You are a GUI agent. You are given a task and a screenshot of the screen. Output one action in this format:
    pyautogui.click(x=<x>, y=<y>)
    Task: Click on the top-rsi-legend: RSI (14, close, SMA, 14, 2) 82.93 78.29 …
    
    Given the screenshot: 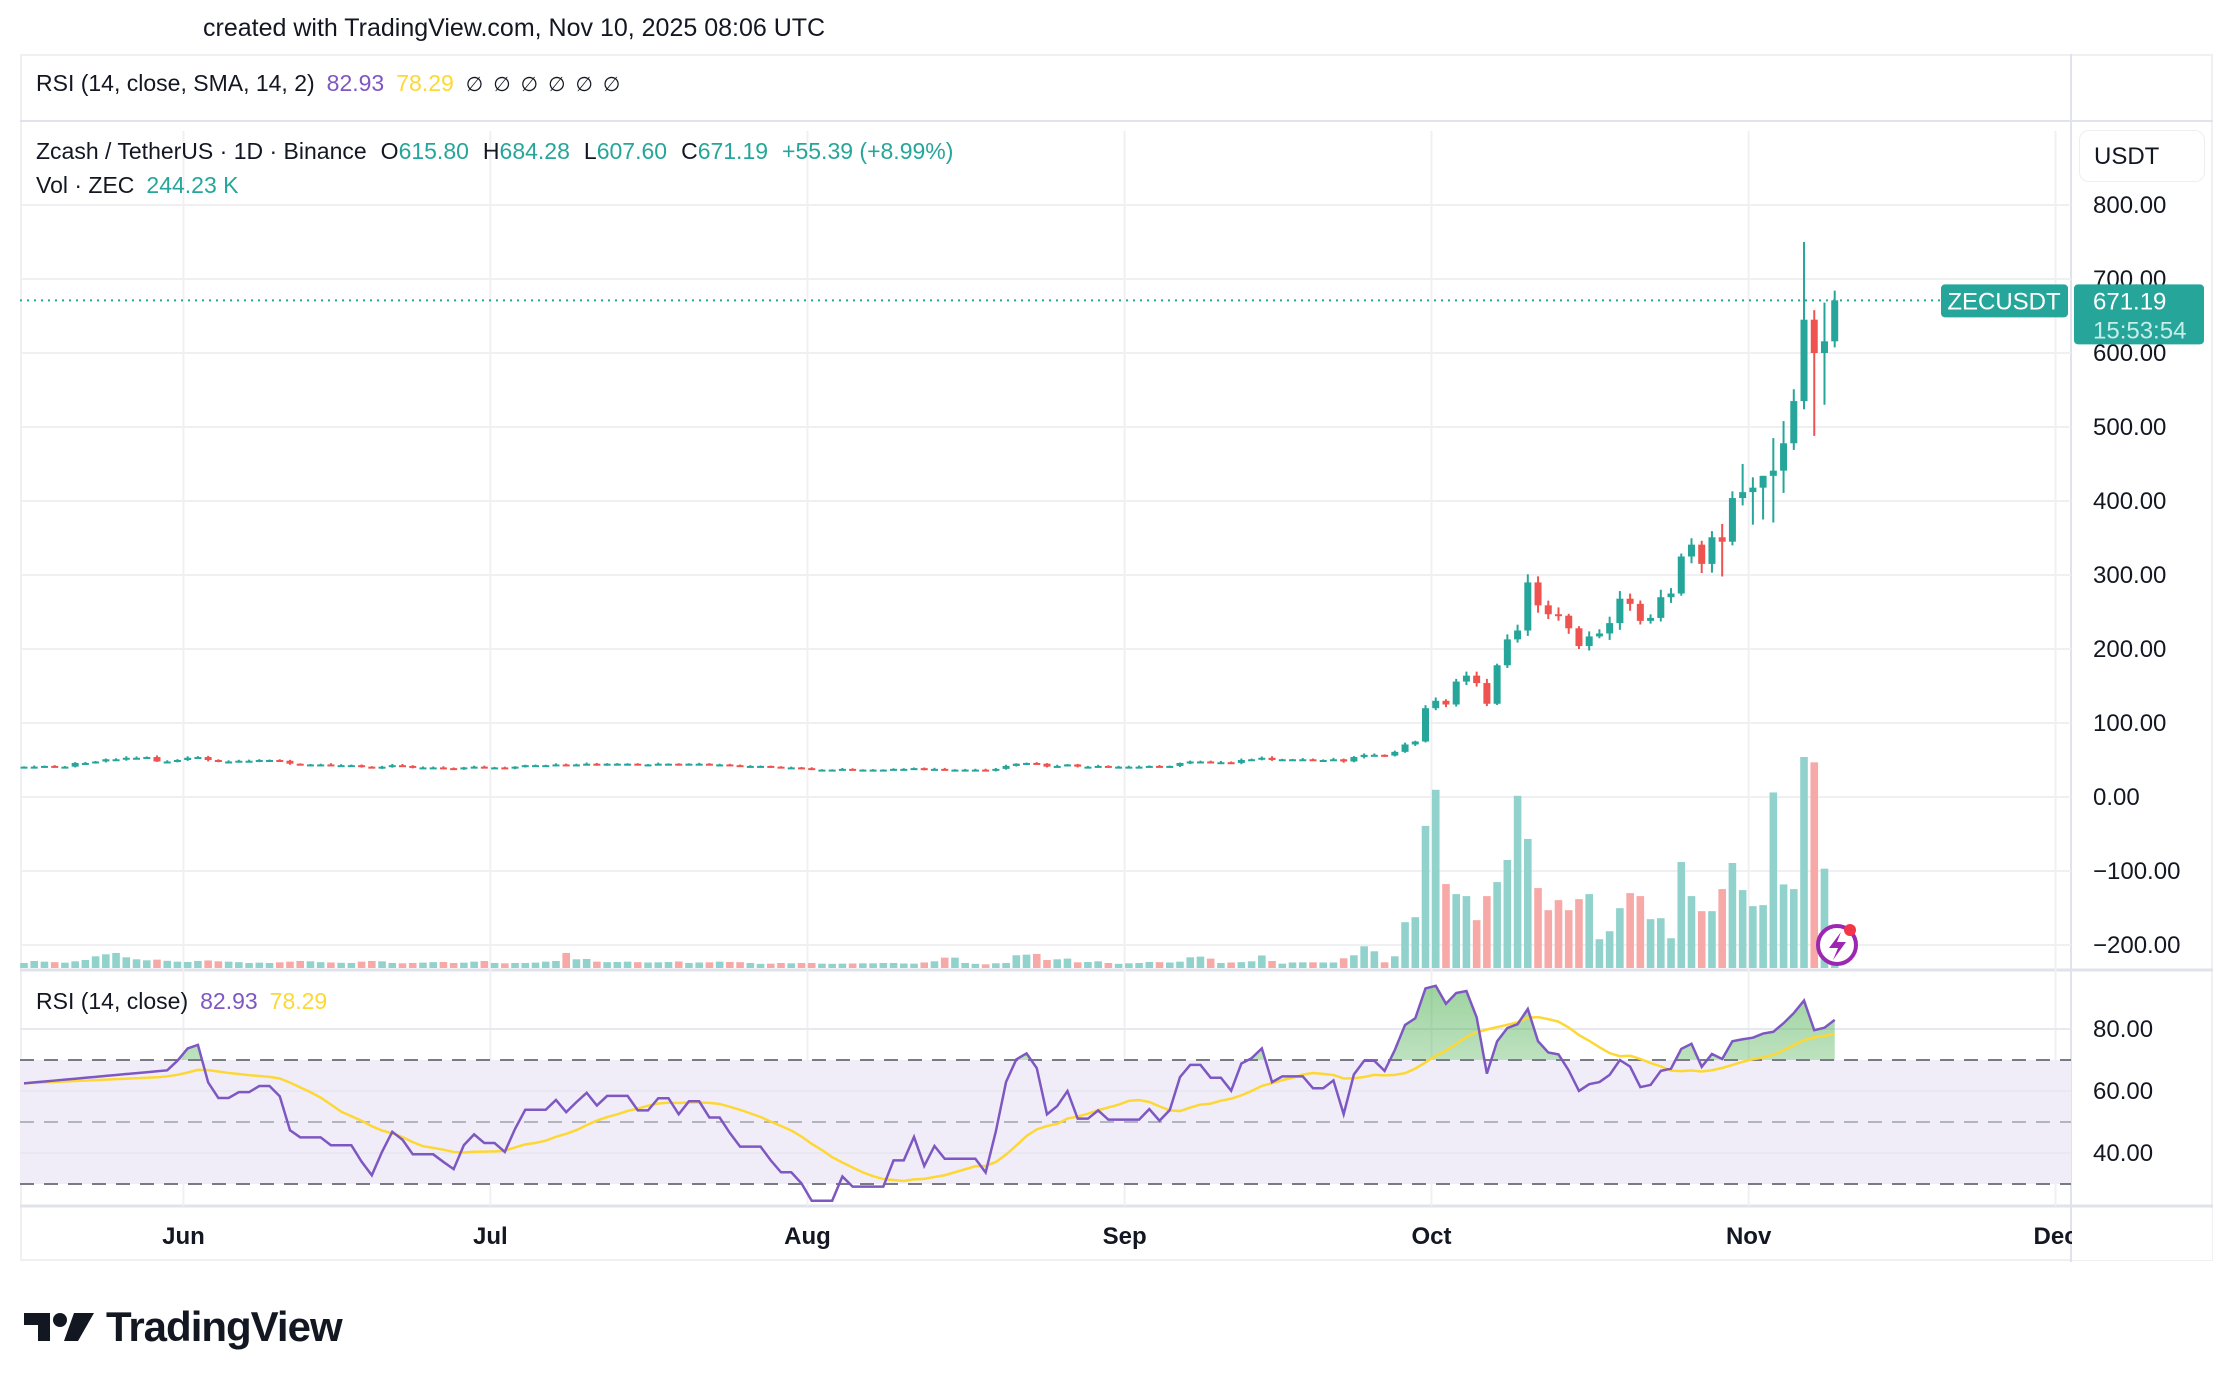 What is the action you would take?
    pyautogui.click(x=333, y=83)
    